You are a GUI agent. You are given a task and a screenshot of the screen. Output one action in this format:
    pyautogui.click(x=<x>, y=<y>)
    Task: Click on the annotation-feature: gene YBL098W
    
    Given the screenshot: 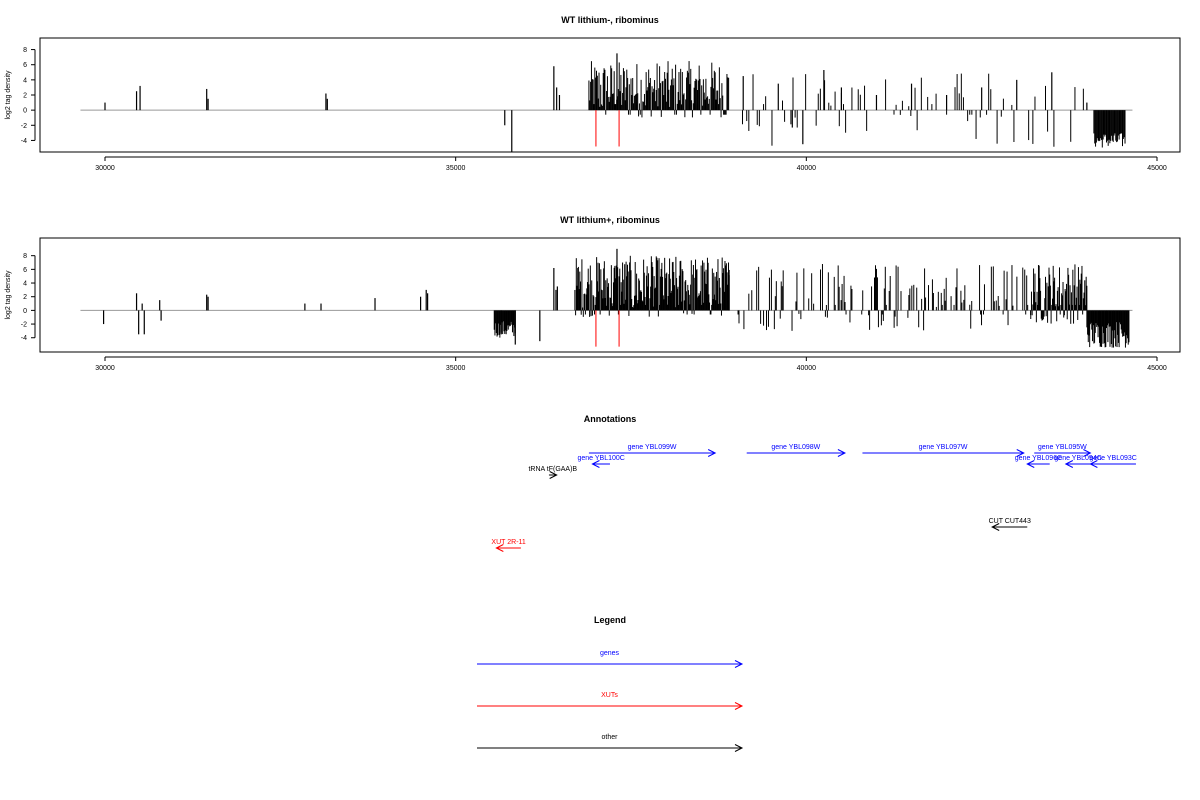 What is the action you would take?
    pyautogui.click(x=796, y=450)
    